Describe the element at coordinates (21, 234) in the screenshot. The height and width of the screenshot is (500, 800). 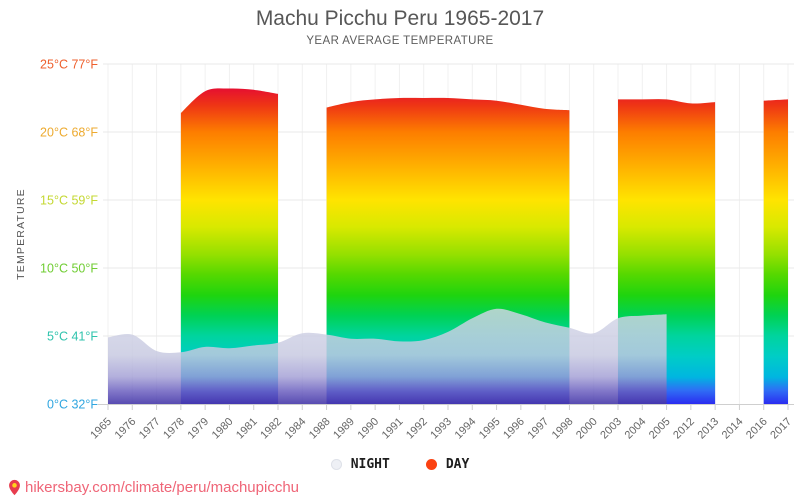
I see `y-axis-title: TEMPERATURE` at that location.